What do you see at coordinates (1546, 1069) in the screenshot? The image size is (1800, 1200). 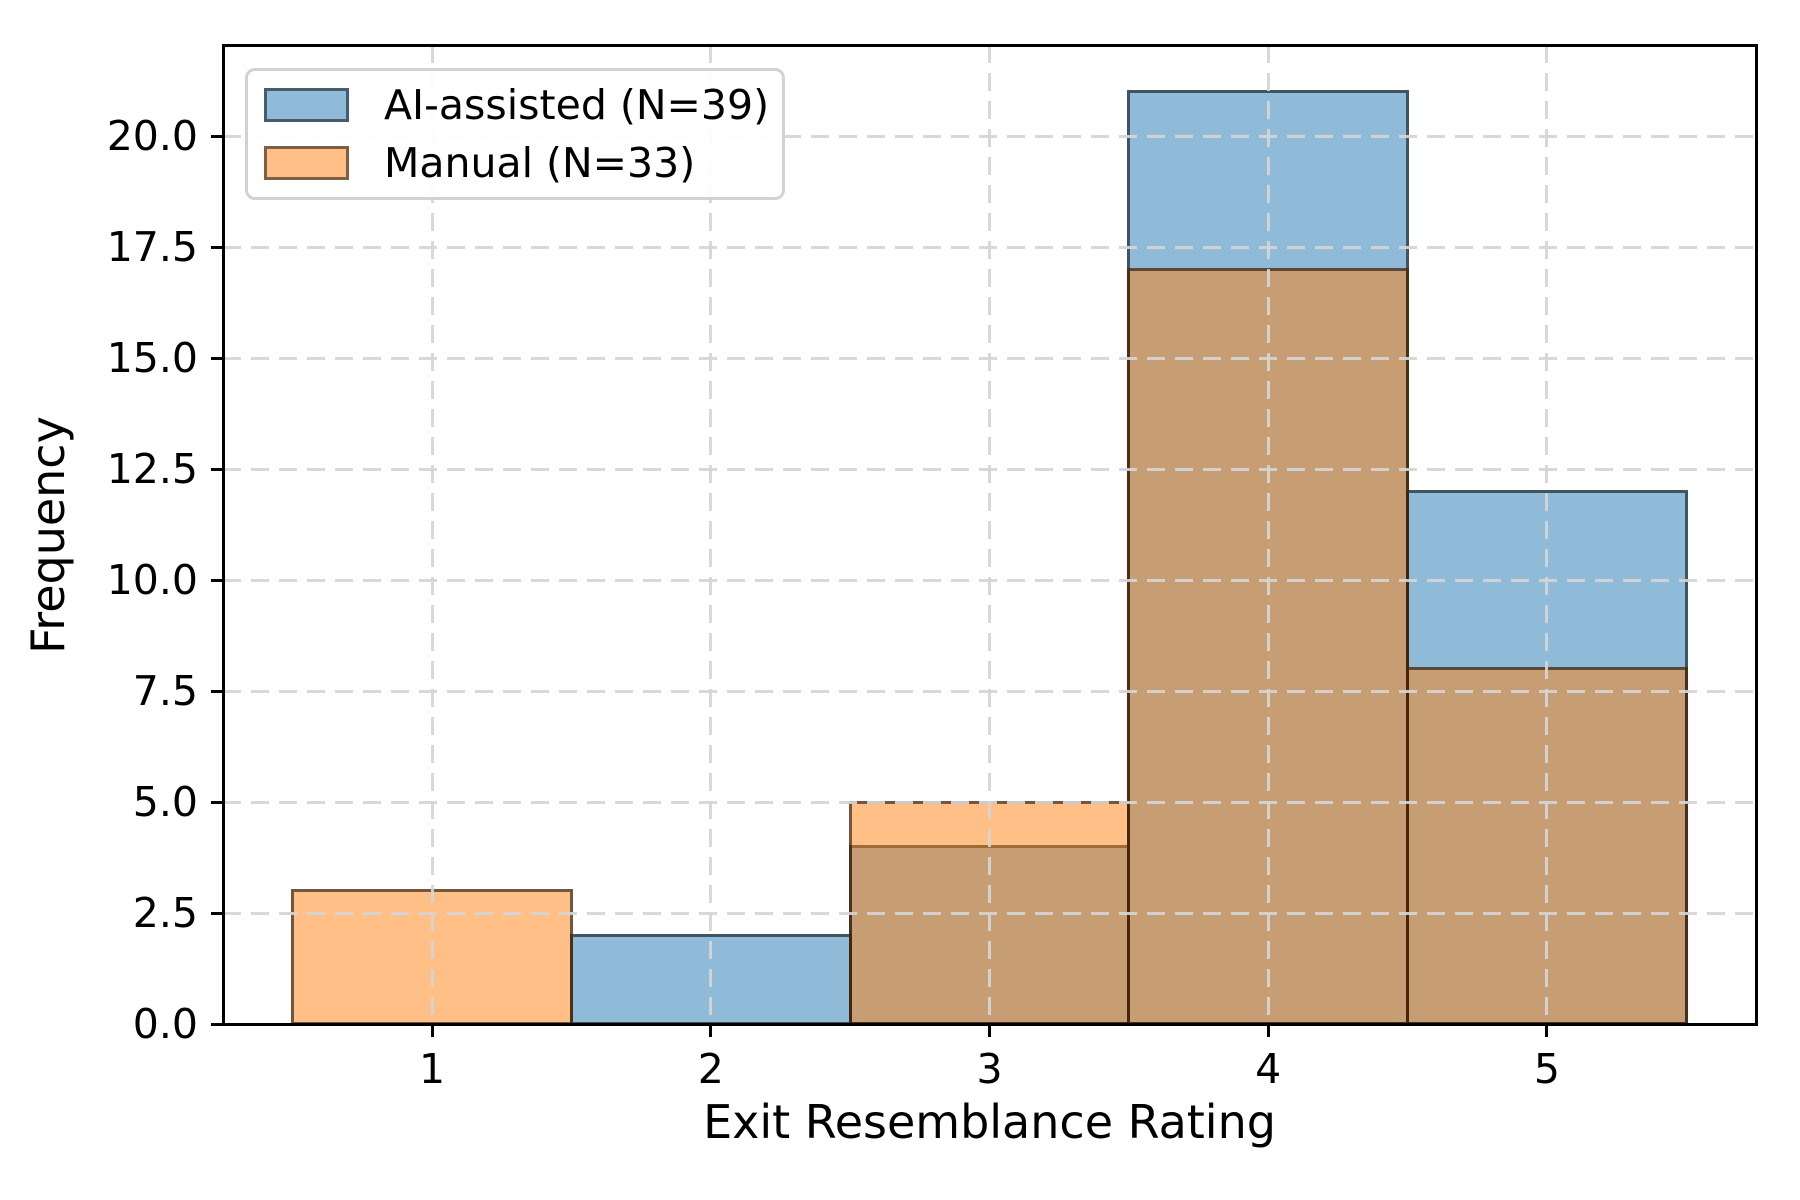 I see `x-tick-label-5: 5` at bounding box center [1546, 1069].